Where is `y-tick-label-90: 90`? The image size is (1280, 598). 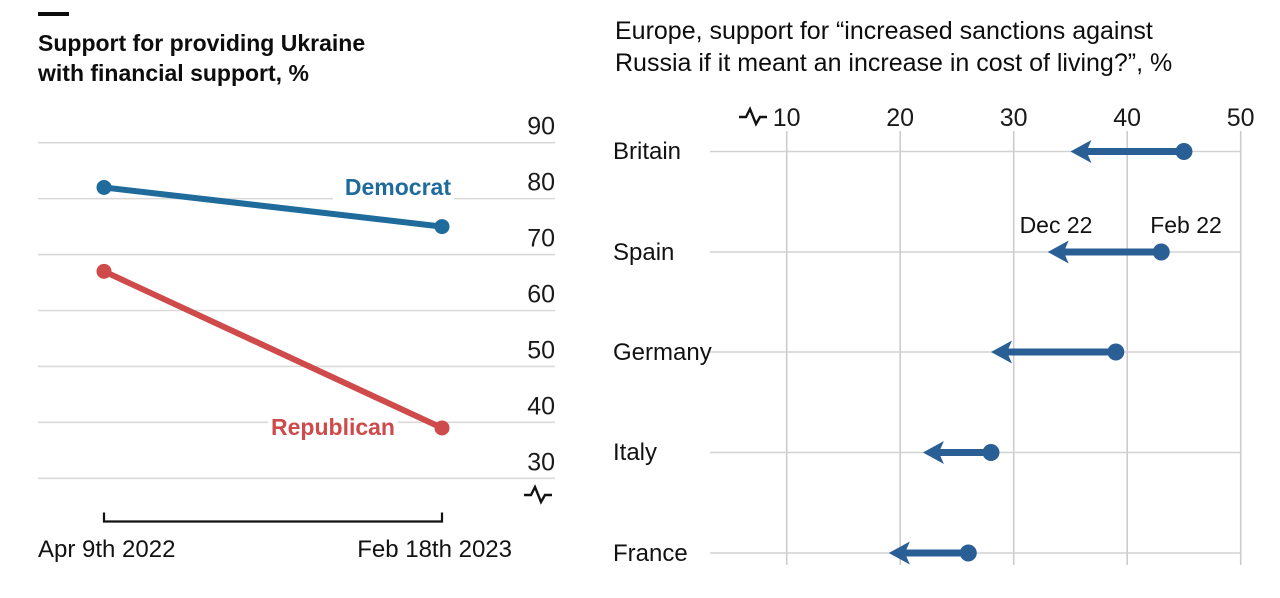
y-tick-label-90: 90 is located at coordinates (541, 127).